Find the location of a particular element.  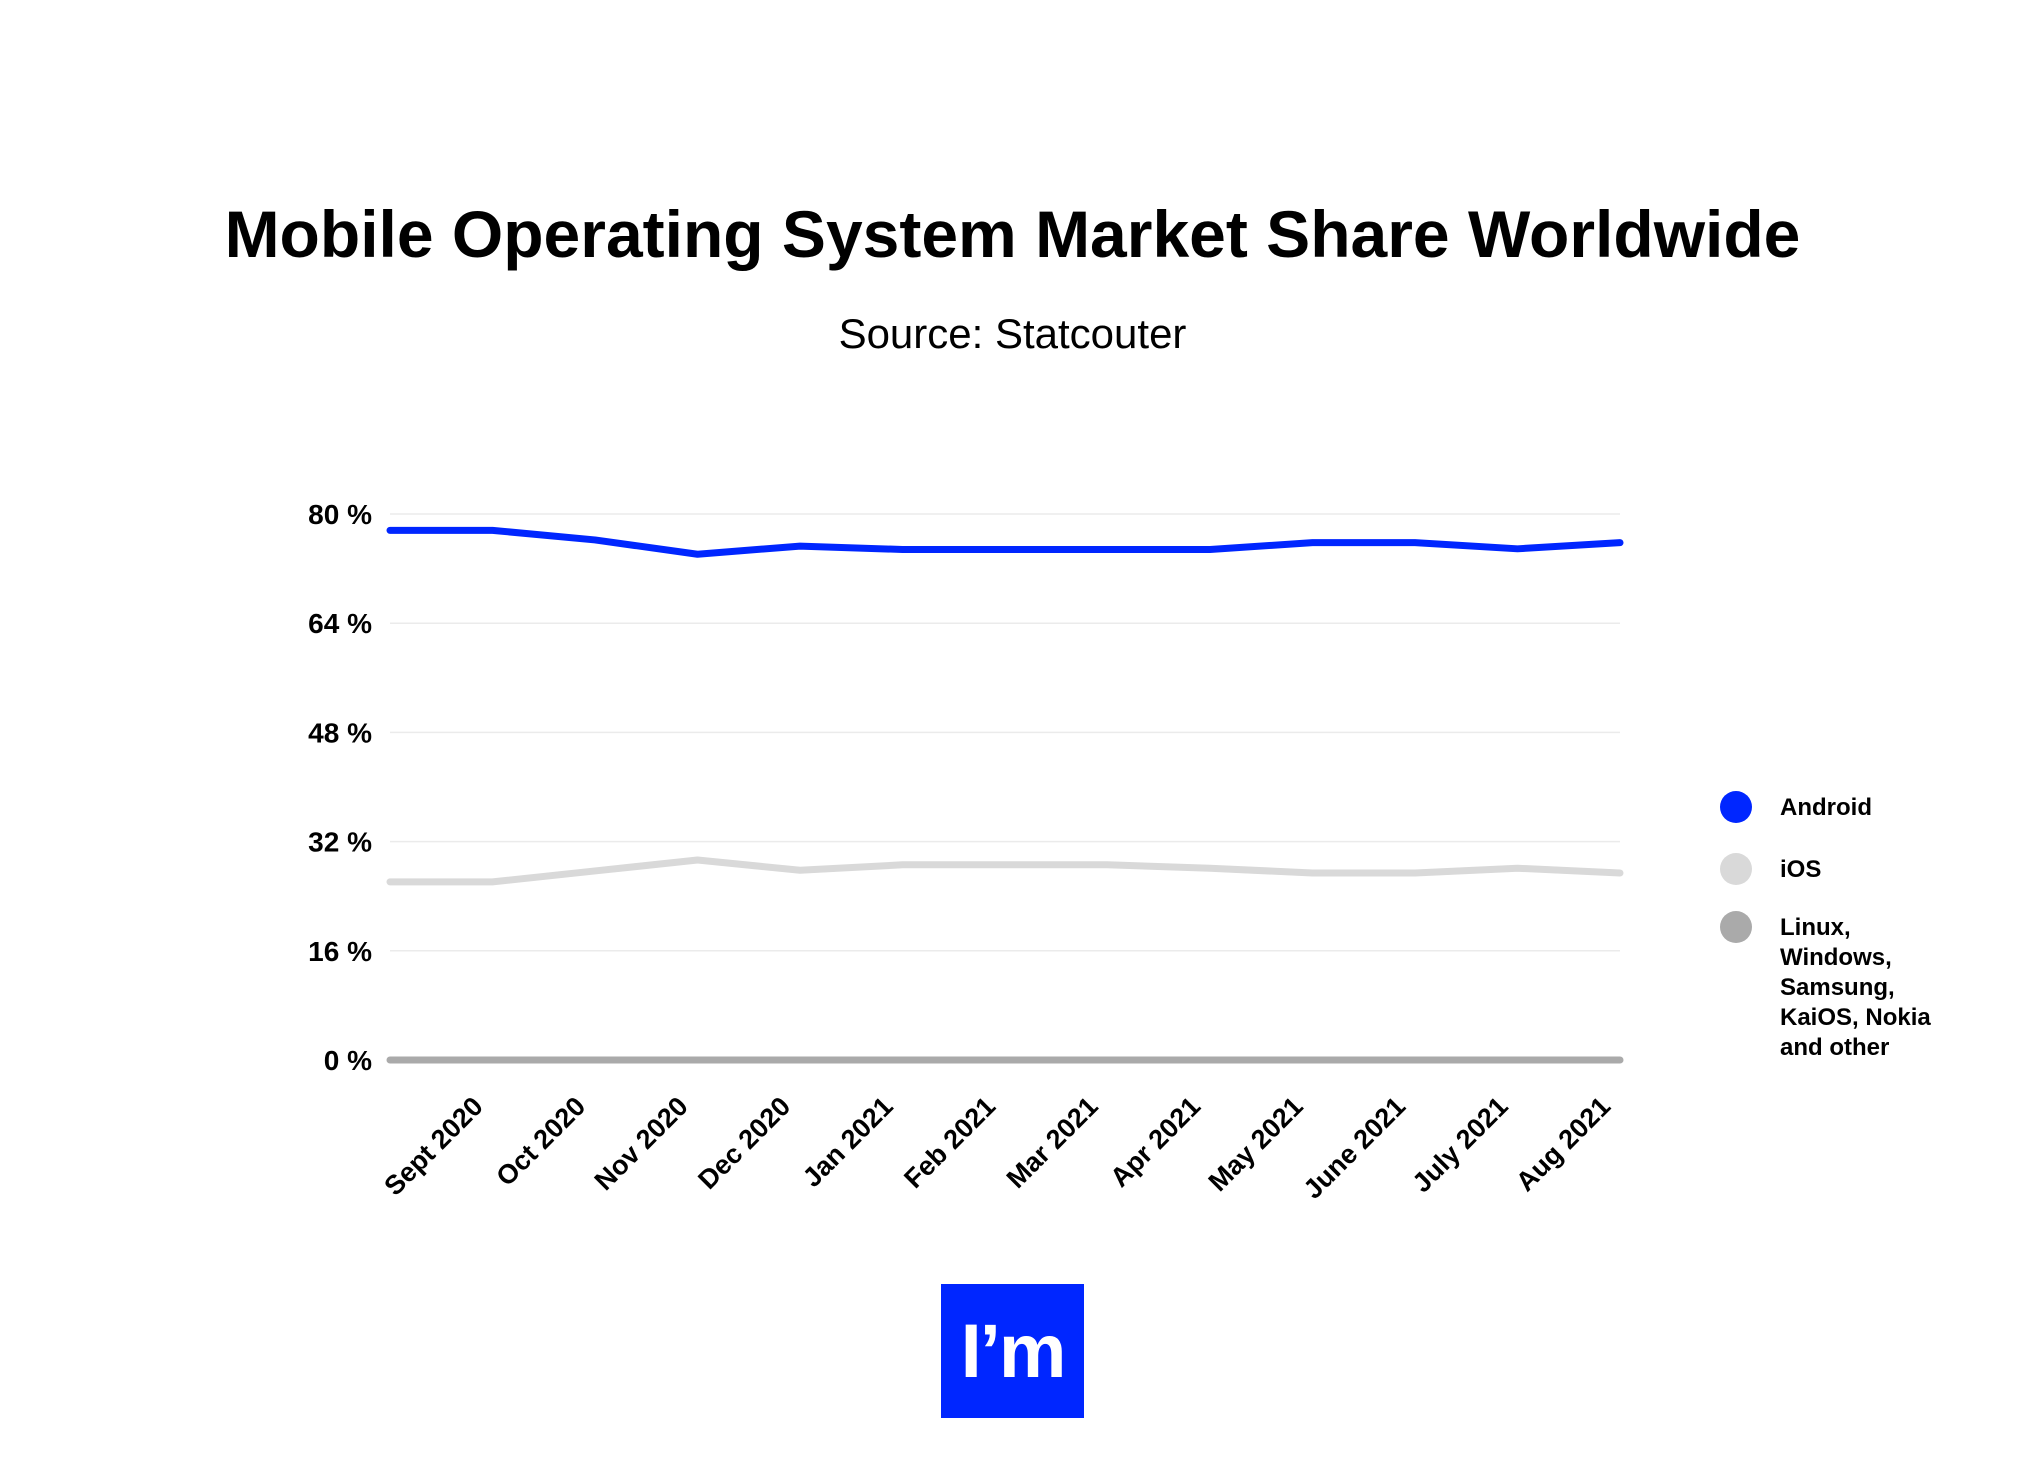

x-tick-label: Aug 2021 is located at coordinates (1563, 1144).